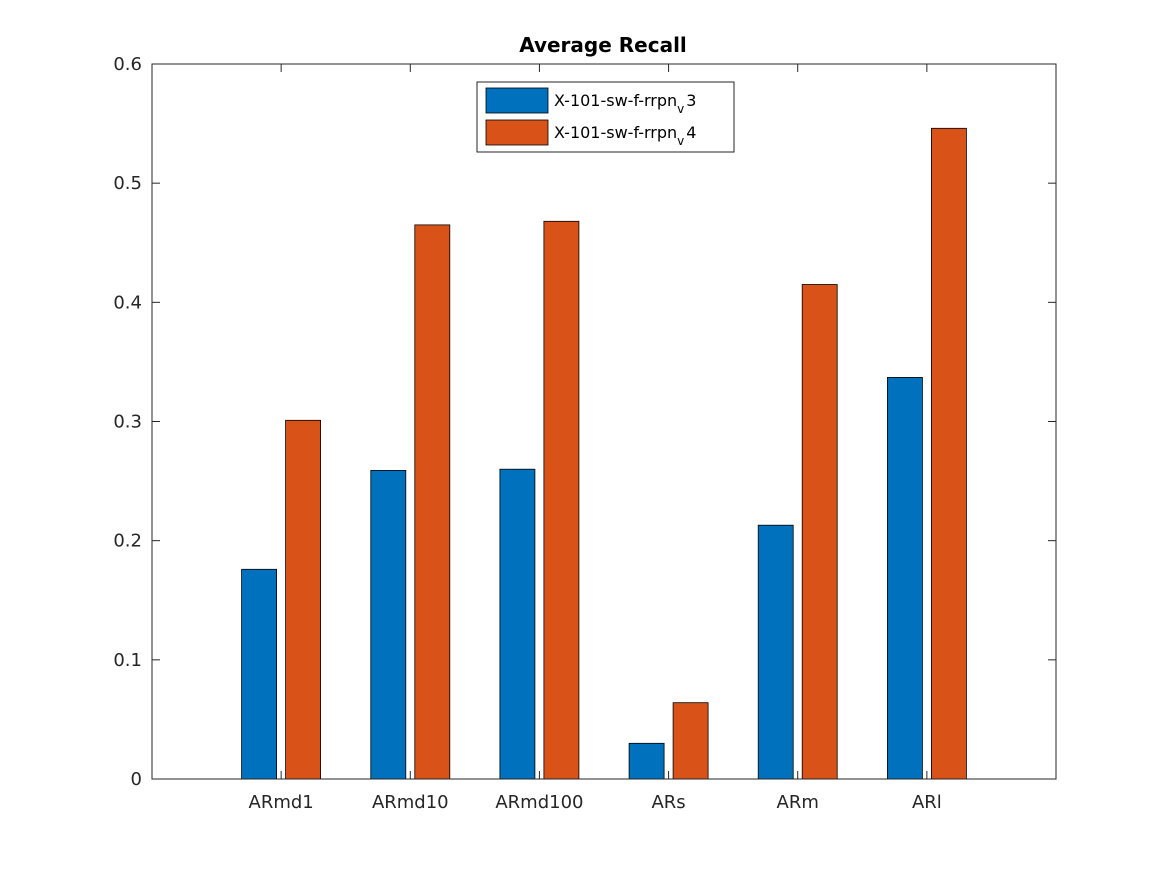  Describe the element at coordinates (281, 802) in the screenshot. I see `x-tick-label-armd1: ARmd1` at that location.